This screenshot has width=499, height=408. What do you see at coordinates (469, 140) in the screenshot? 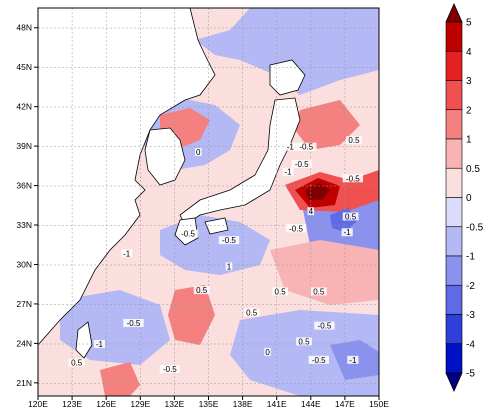
I see `colorbar-tick-label: 1` at bounding box center [469, 140].